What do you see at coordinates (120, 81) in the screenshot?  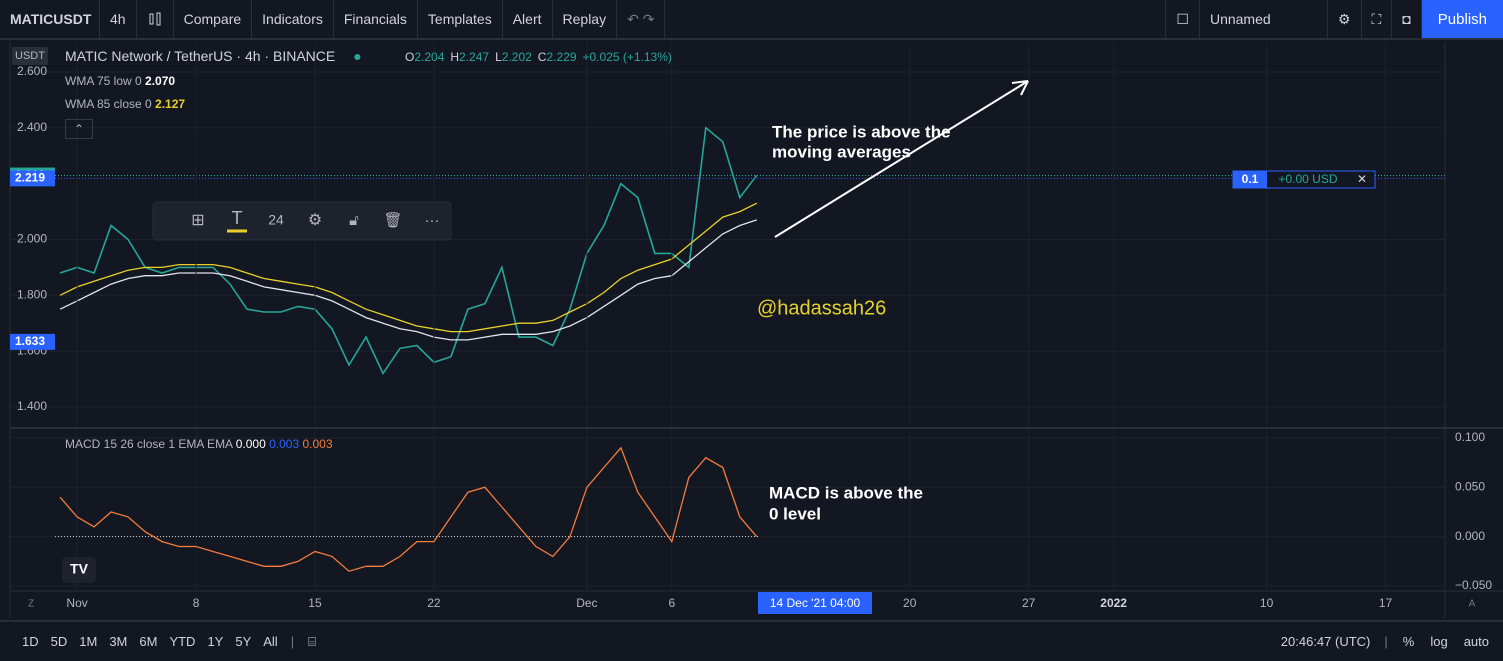 I see `study-legend: WMA 75 low 0 2.070` at bounding box center [120, 81].